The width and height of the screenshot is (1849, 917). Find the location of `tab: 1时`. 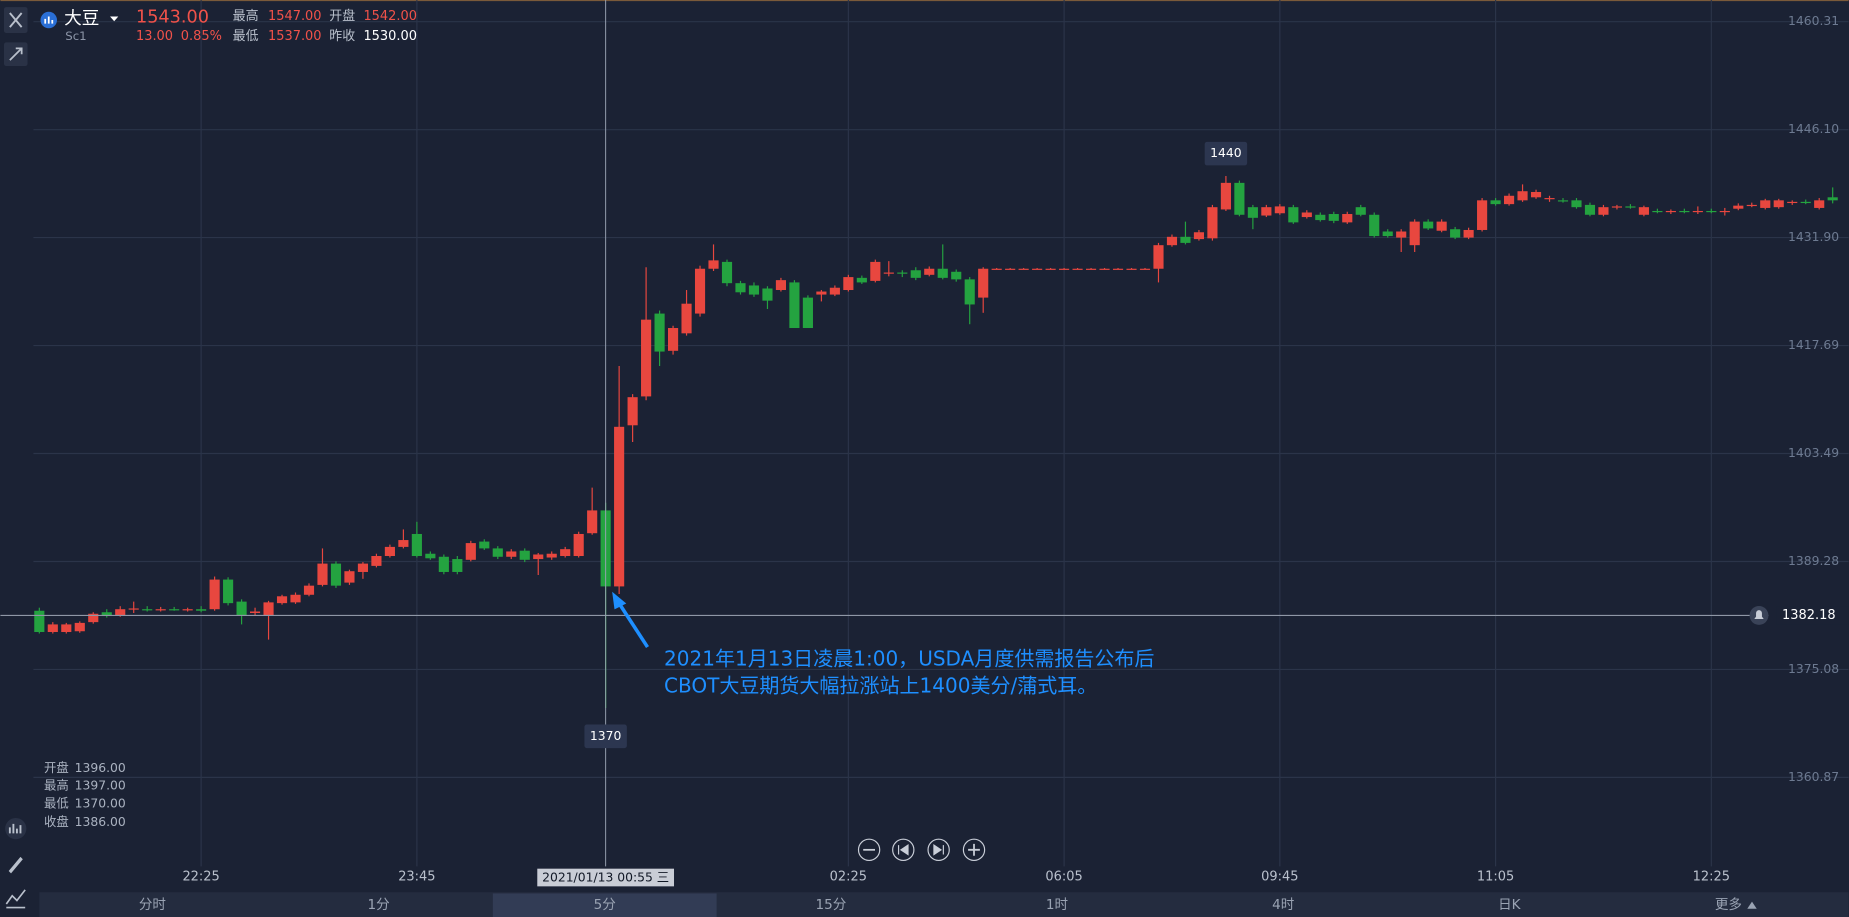

tab: 1时 is located at coordinates (1057, 905).